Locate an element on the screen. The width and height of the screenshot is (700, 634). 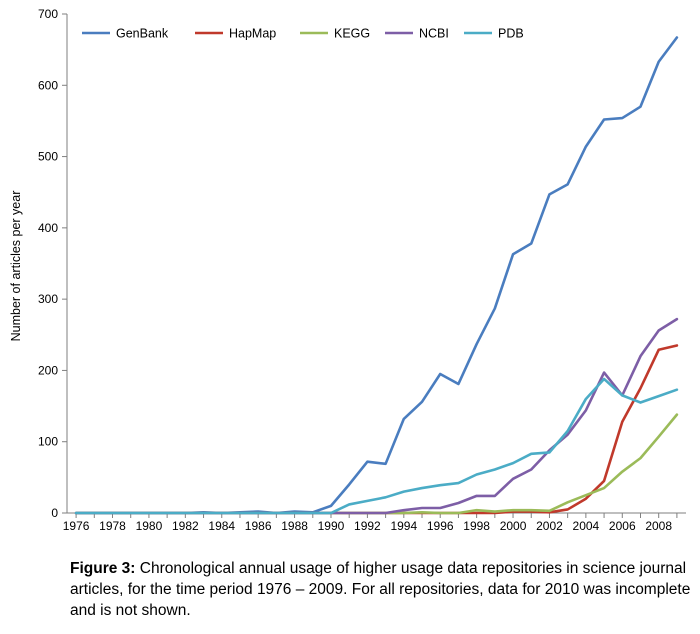
y-tick-label: 300 is located at coordinates (48, 299).